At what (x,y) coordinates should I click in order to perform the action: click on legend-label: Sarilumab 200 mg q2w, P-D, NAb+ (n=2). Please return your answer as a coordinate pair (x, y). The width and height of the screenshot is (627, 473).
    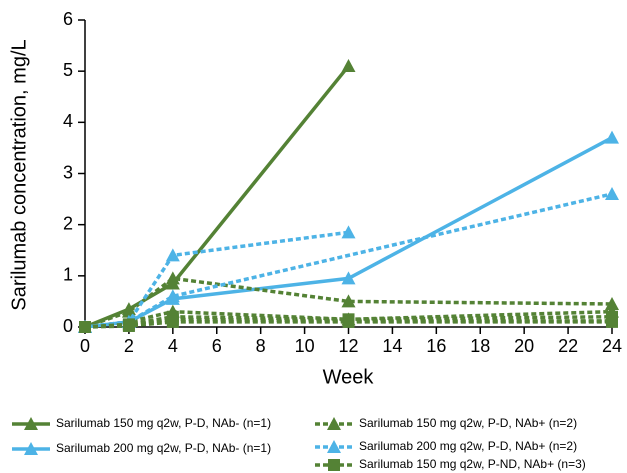
    Looking at the image, I should click on (468, 446).